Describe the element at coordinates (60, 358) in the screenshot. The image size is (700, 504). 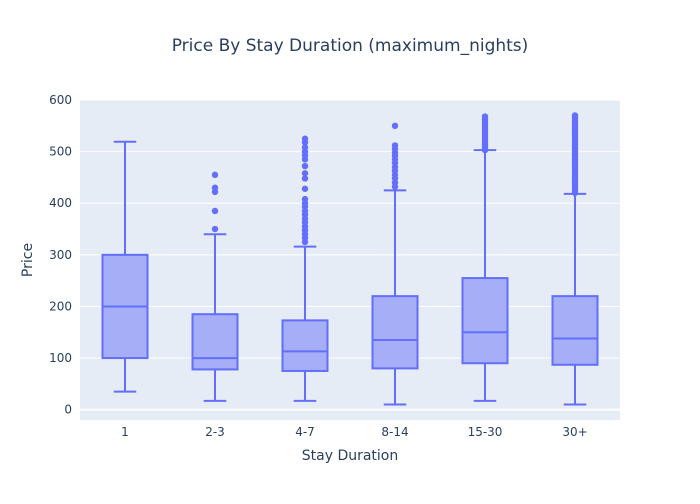
I see `y-tick-label: 100` at that location.